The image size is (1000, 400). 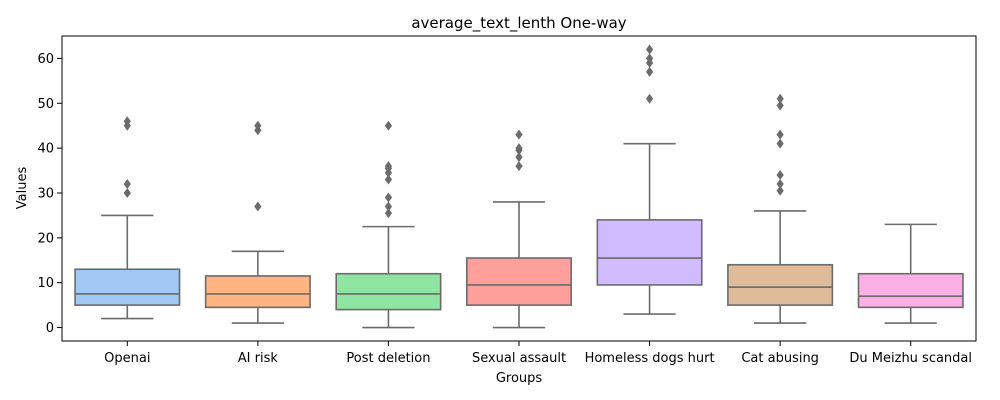 What do you see at coordinates (127, 358) in the screenshot?
I see `x-tick-label: Openai` at bounding box center [127, 358].